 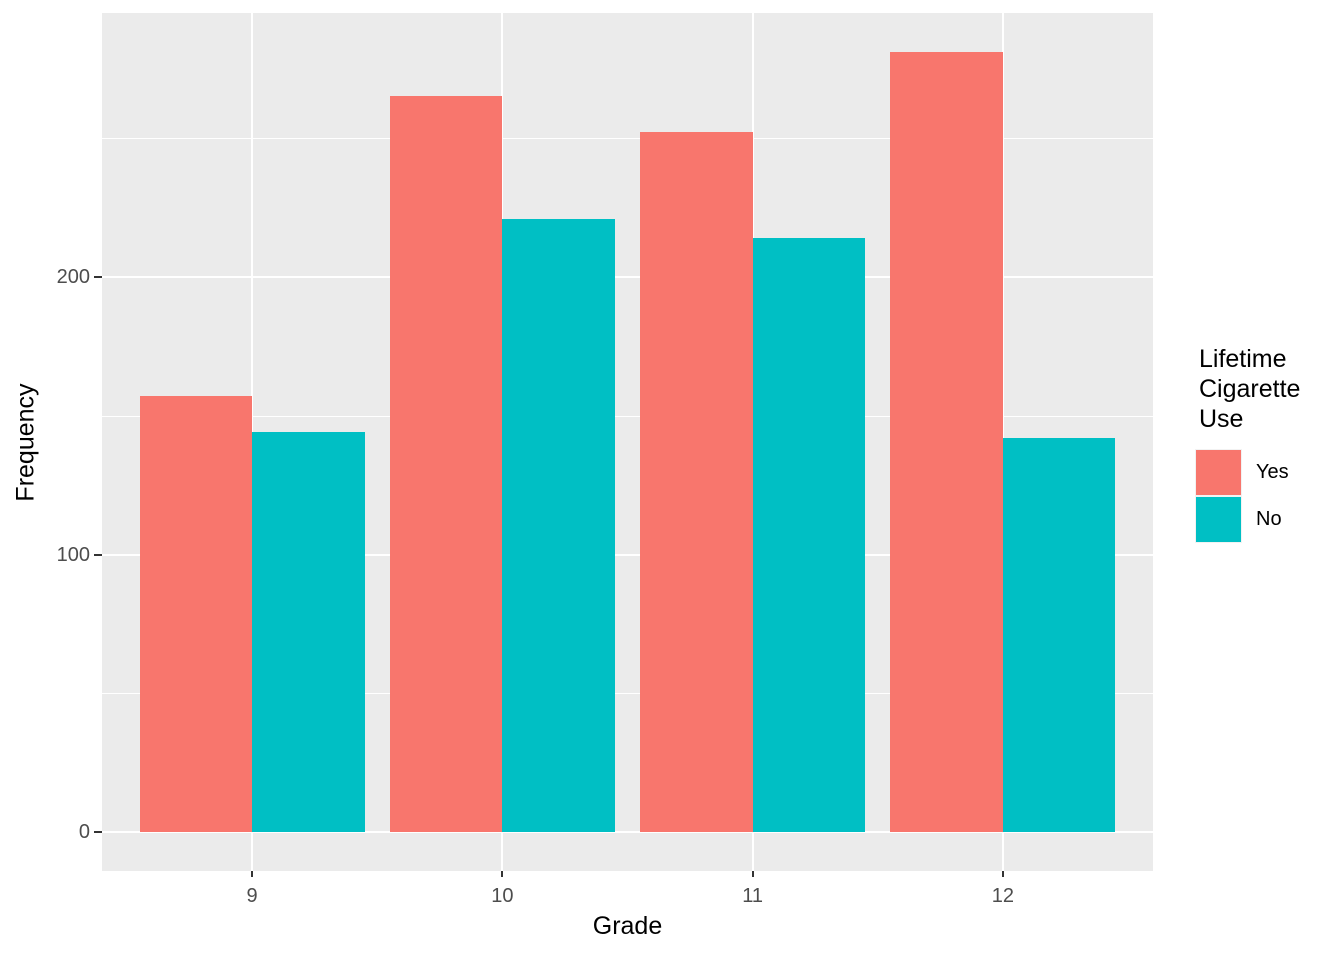 I want to click on legend-swatch-no, so click(x=1218, y=519).